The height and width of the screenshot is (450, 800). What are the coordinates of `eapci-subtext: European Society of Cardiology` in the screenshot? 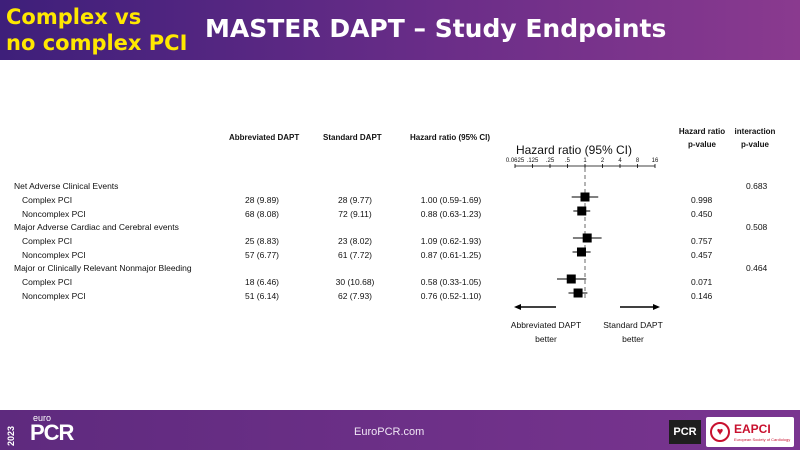 It's located at (762, 439).